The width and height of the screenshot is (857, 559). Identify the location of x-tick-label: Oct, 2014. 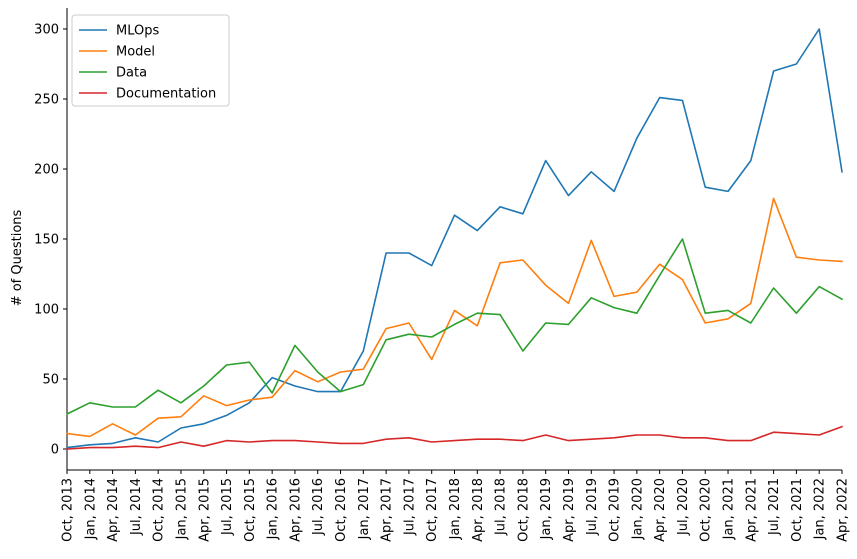
(159, 510).